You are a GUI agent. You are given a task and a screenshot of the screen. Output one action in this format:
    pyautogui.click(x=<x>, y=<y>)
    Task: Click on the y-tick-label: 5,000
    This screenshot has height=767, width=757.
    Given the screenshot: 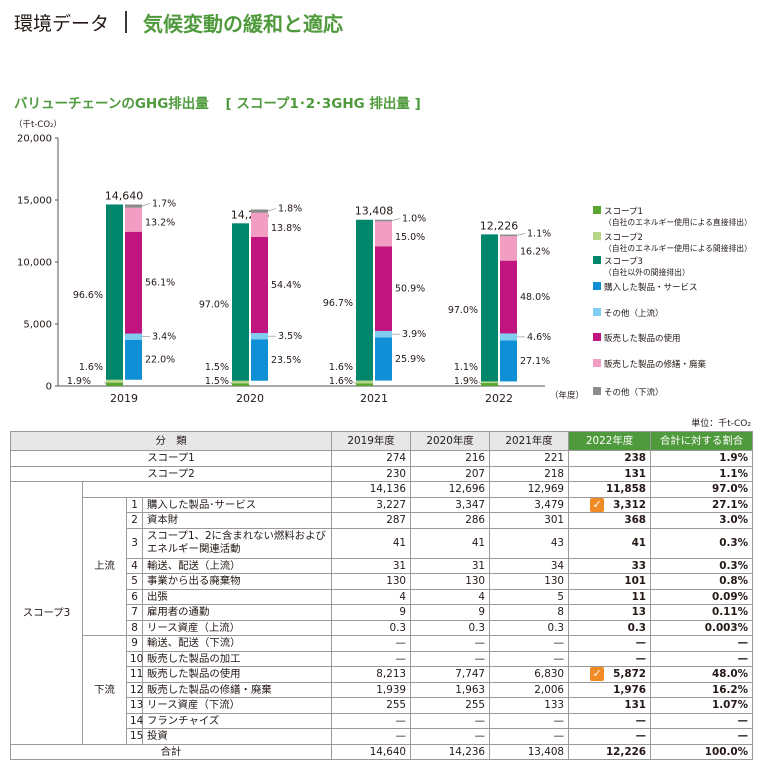 What is the action you would take?
    pyautogui.click(x=37, y=325)
    